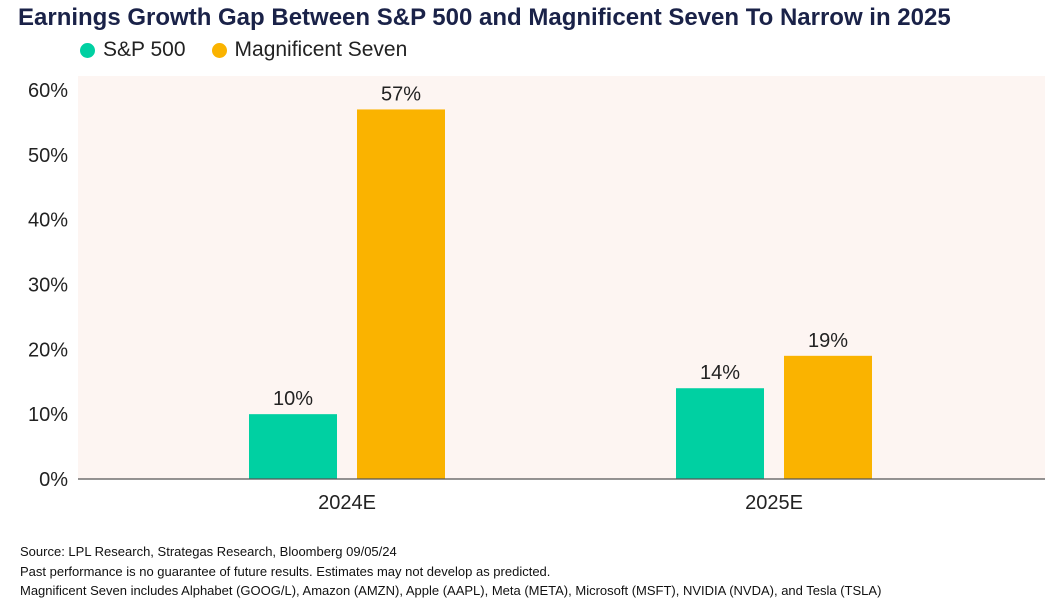 The height and width of the screenshot is (601, 1060). Describe the element at coordinates (828, 417) in the screenshot. I see `bar-mag7-2025E` at that location.